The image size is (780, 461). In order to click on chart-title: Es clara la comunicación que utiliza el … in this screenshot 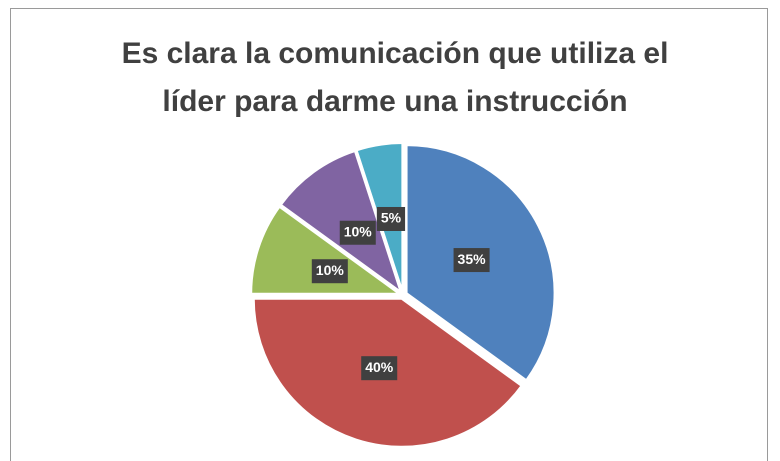, I will do `click(395, 77)`.